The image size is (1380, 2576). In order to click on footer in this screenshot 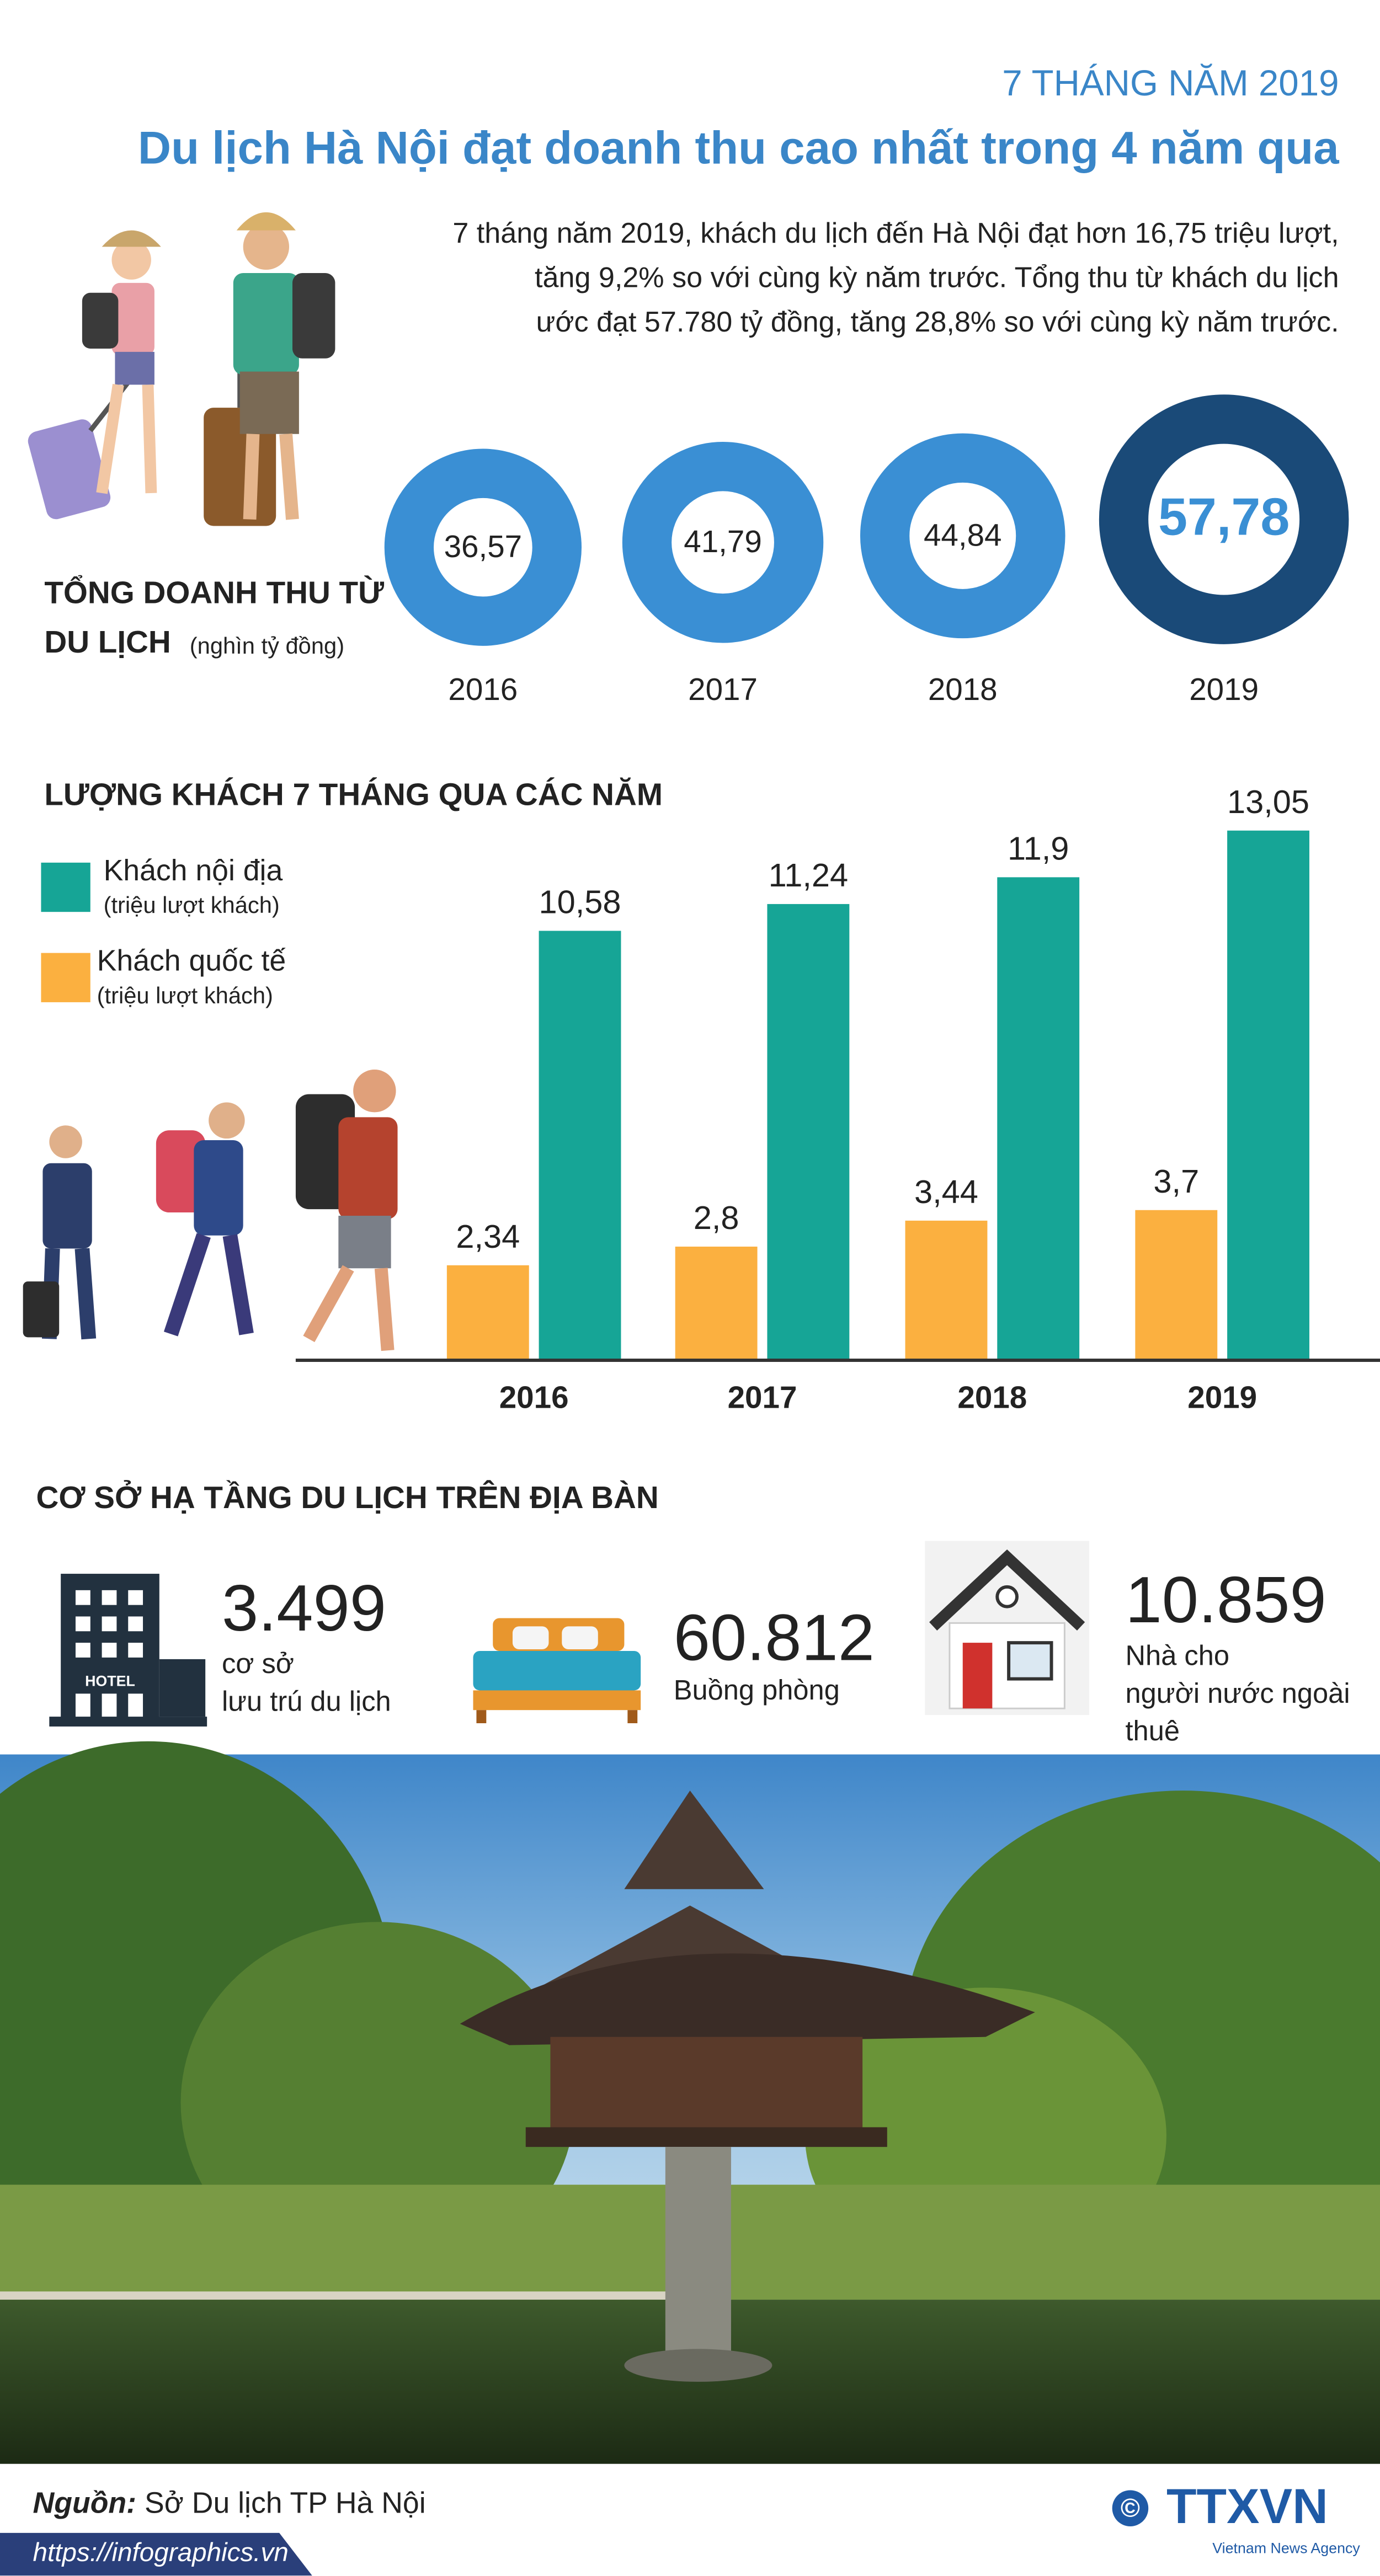, I will do `click(690, 2519)`.